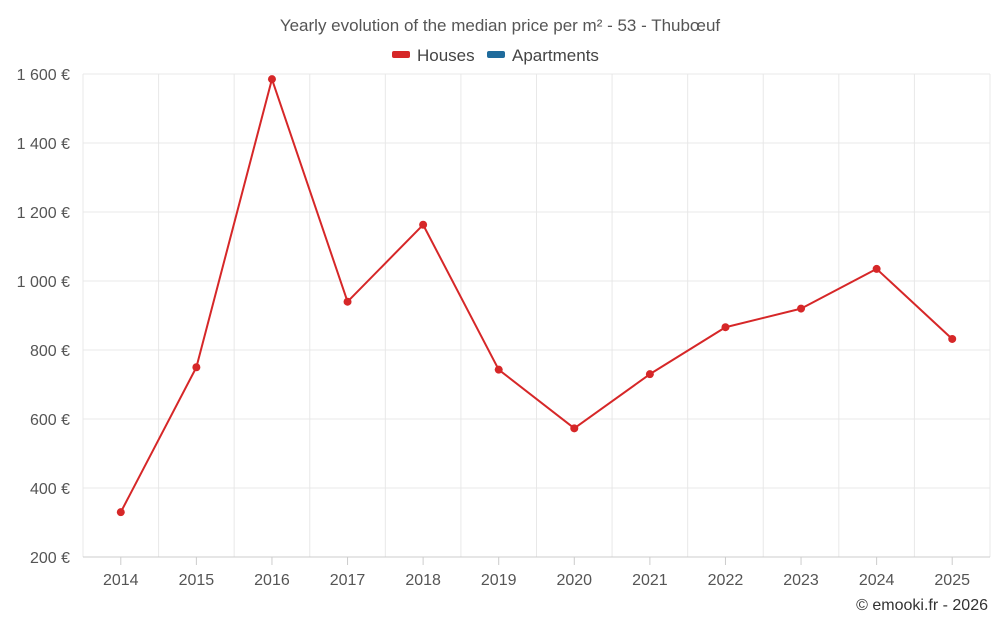 The width and height of the screenshot is (1000, 625). I want to click on legend: Houses Apartments, so click(495, 55).